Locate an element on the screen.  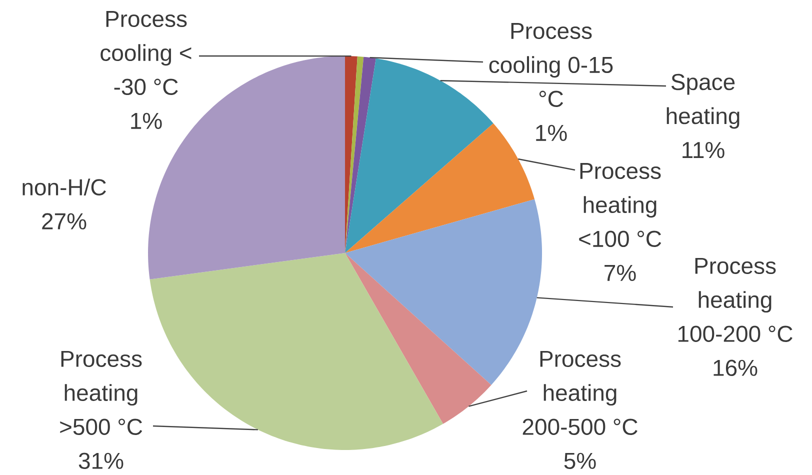
data-label: 11% is located at coordinates (703, 150).